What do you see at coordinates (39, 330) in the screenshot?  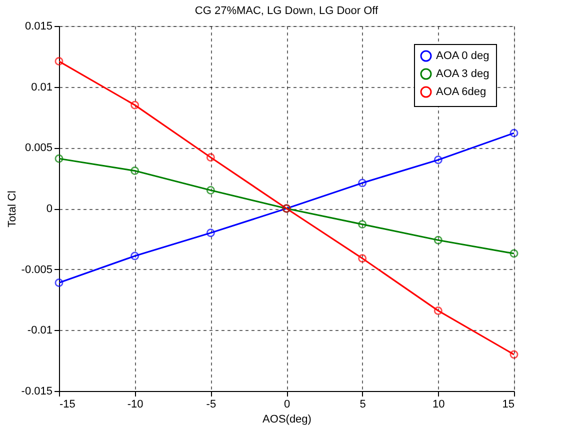 I see `y-tick-label: -0.01` at bounding box center [39, 330].